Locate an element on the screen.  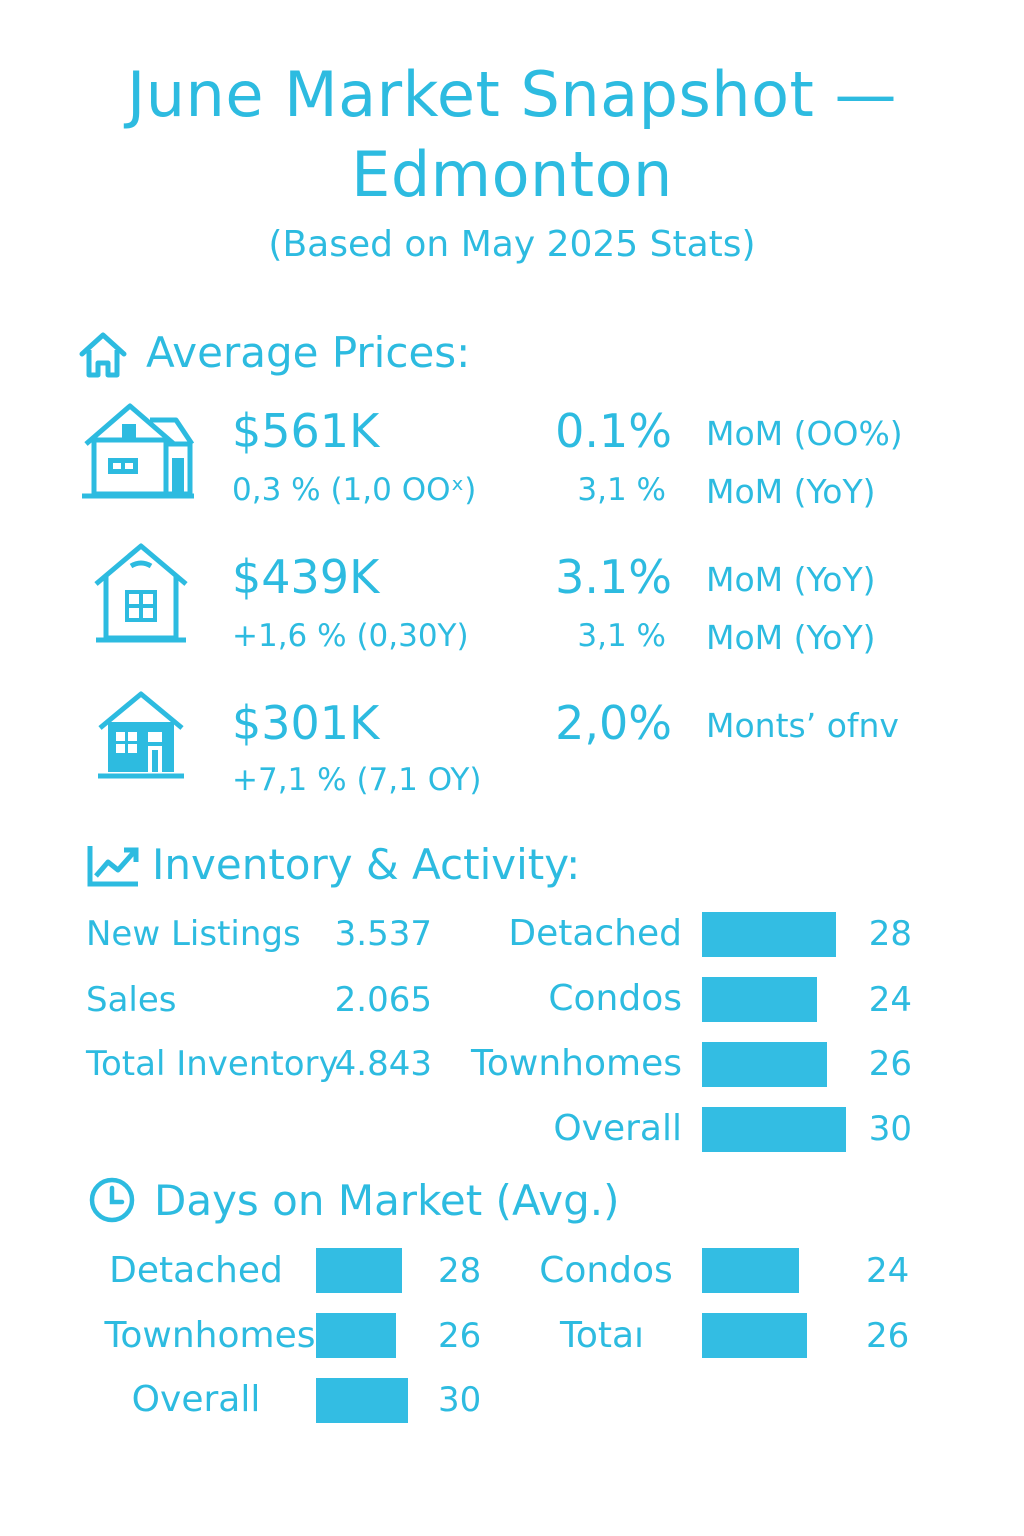
price-change-condo: +7,1 % (7,1 OY) is located at coordinates (357, 780).